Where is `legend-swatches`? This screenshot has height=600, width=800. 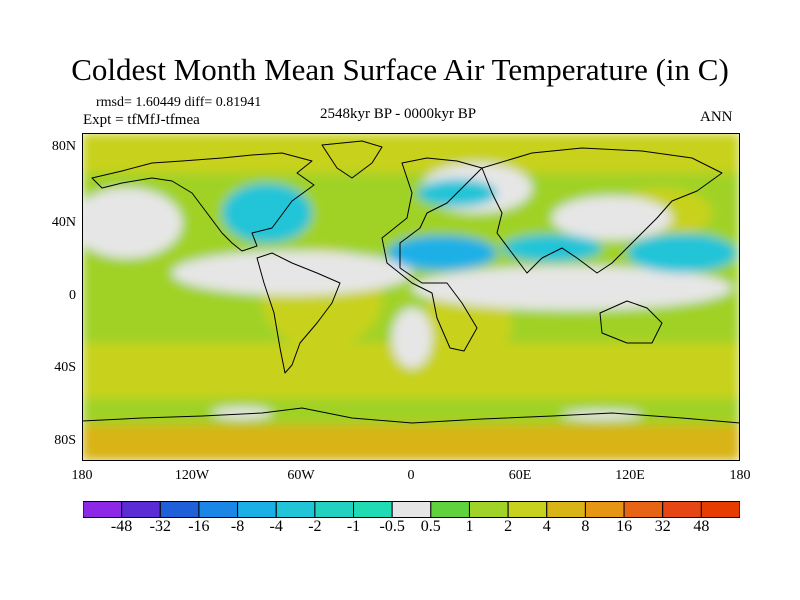
legend-swatches is located at coordinates (411, 509).